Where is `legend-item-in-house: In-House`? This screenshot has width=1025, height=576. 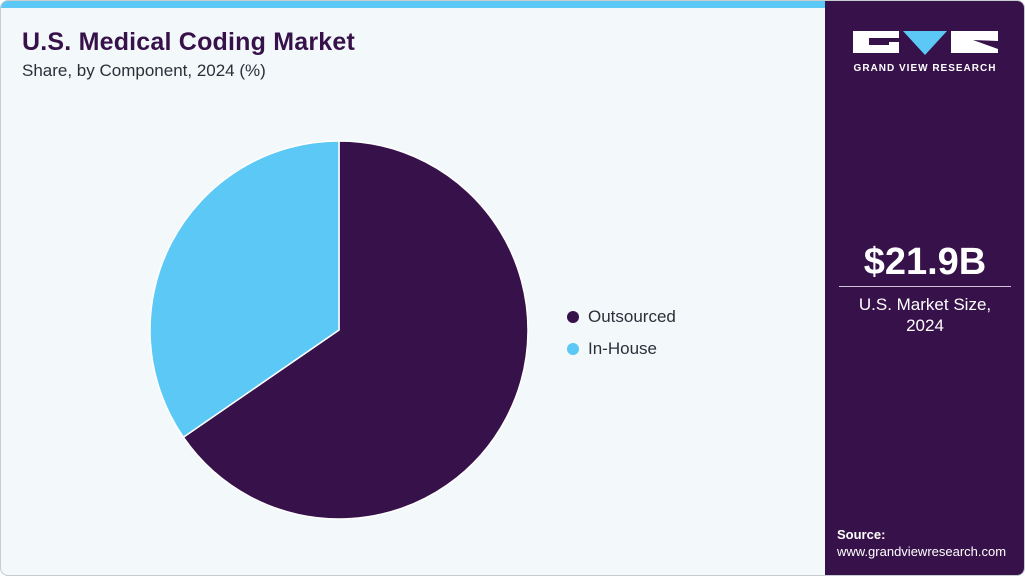 legend-item-in-house: In-House is located at coordinates (621, 349).